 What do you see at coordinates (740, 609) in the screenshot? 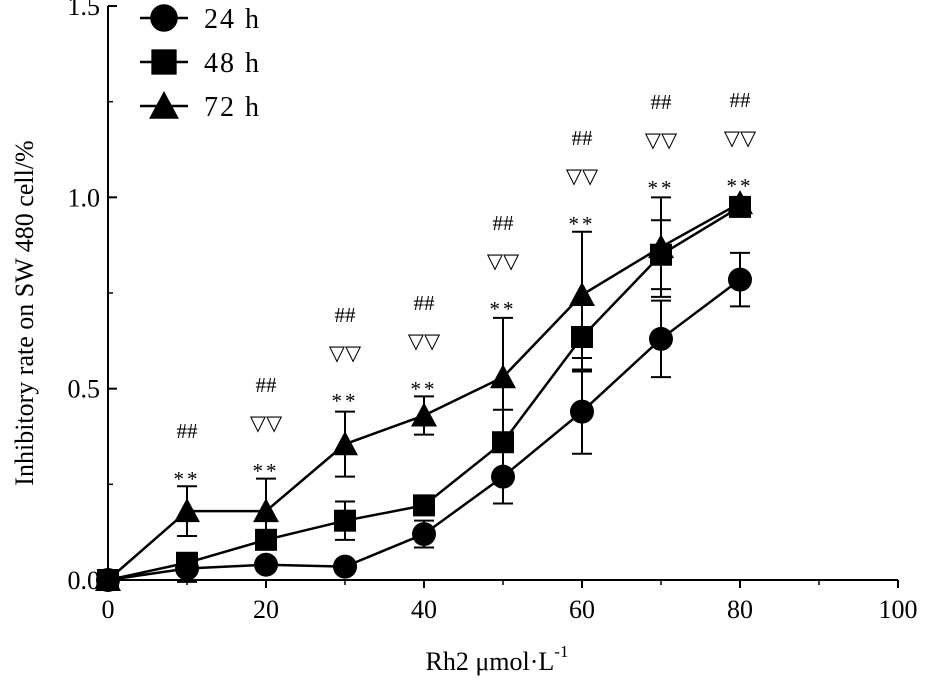
I see `x-tick-label: 80` at bounding box center [740, 609].